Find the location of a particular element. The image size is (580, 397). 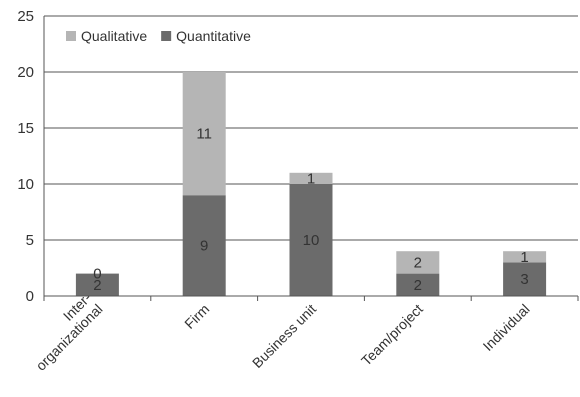

y-tick-label: 10 is located at coordinates (25, 184).